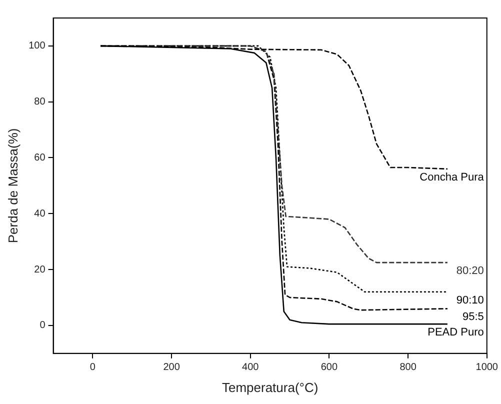 The width and height of the screenshot is (501, 404). What do you see at coordinates (487, 368) in the screenshot?
I see `x-tick-label: 1000` at bounding box center [487, 368].